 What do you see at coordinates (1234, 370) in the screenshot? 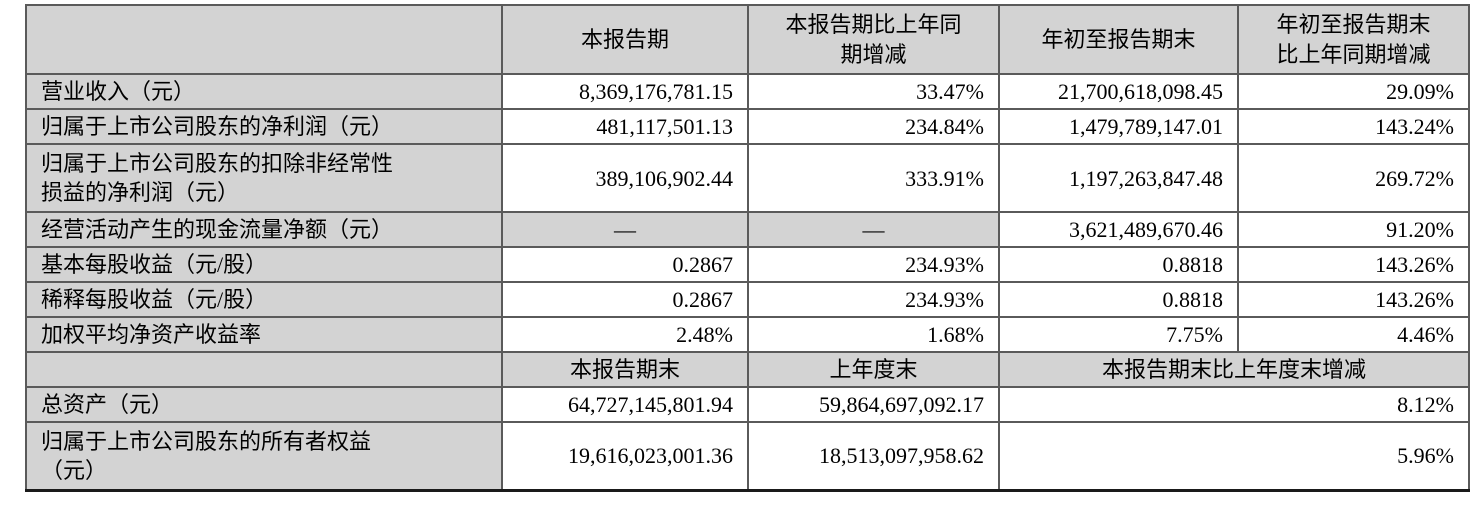
I see `subheader-change-vs-prior-year-end: 本报告期末比上年度末增减` at bounding box center [1234, 370].